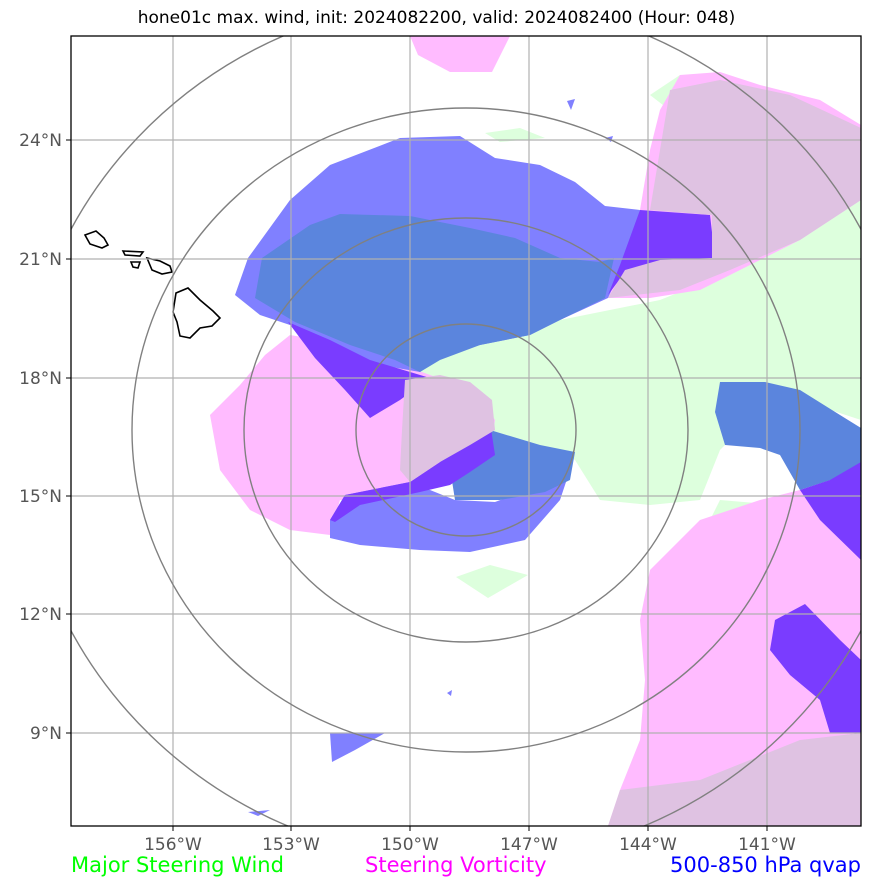 The image size is (873, 891). Describe the element at coordinates (40, 260) in the screenshot. I see `lat-label: 21°N` at that location.